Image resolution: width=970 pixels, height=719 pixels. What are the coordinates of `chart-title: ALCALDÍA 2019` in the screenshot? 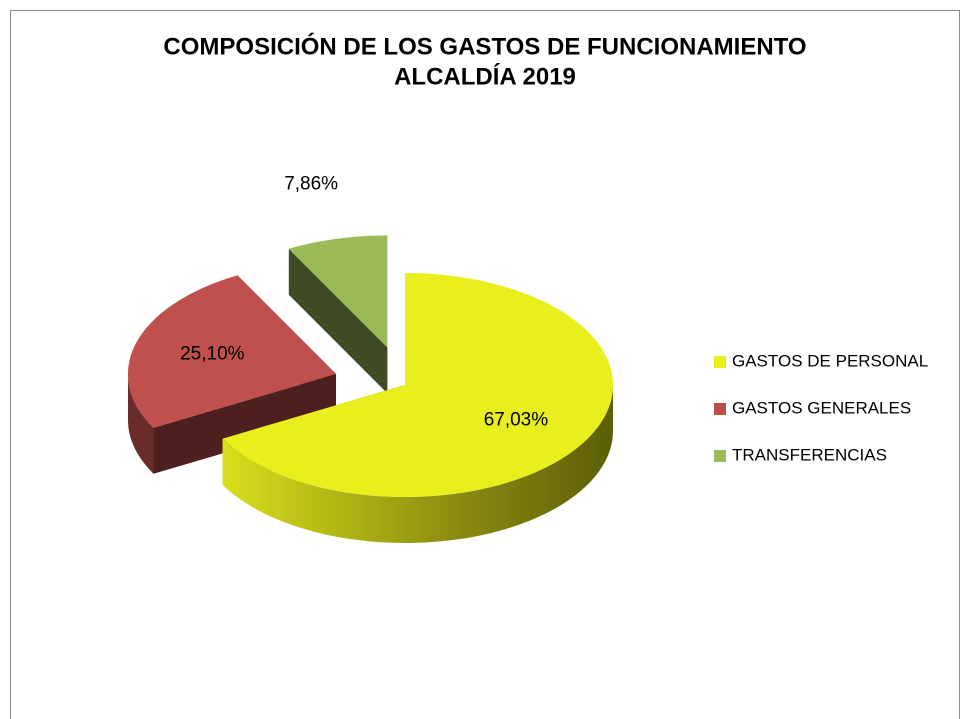 It's located at (485, 76).